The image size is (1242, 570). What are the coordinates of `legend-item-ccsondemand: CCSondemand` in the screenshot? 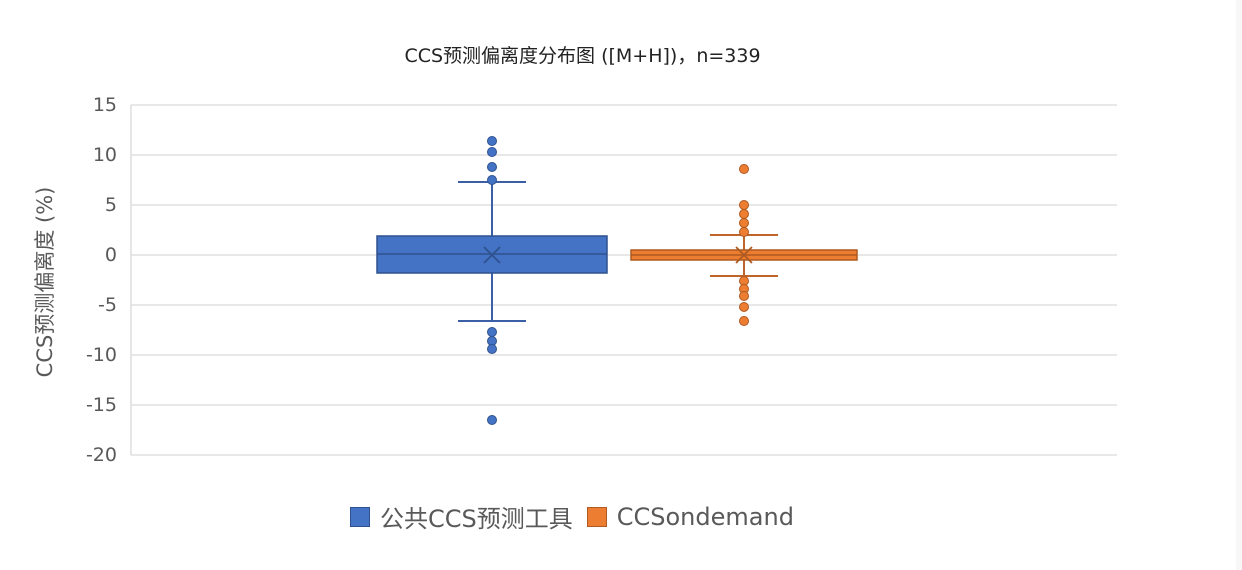 It's located at (690, 516).